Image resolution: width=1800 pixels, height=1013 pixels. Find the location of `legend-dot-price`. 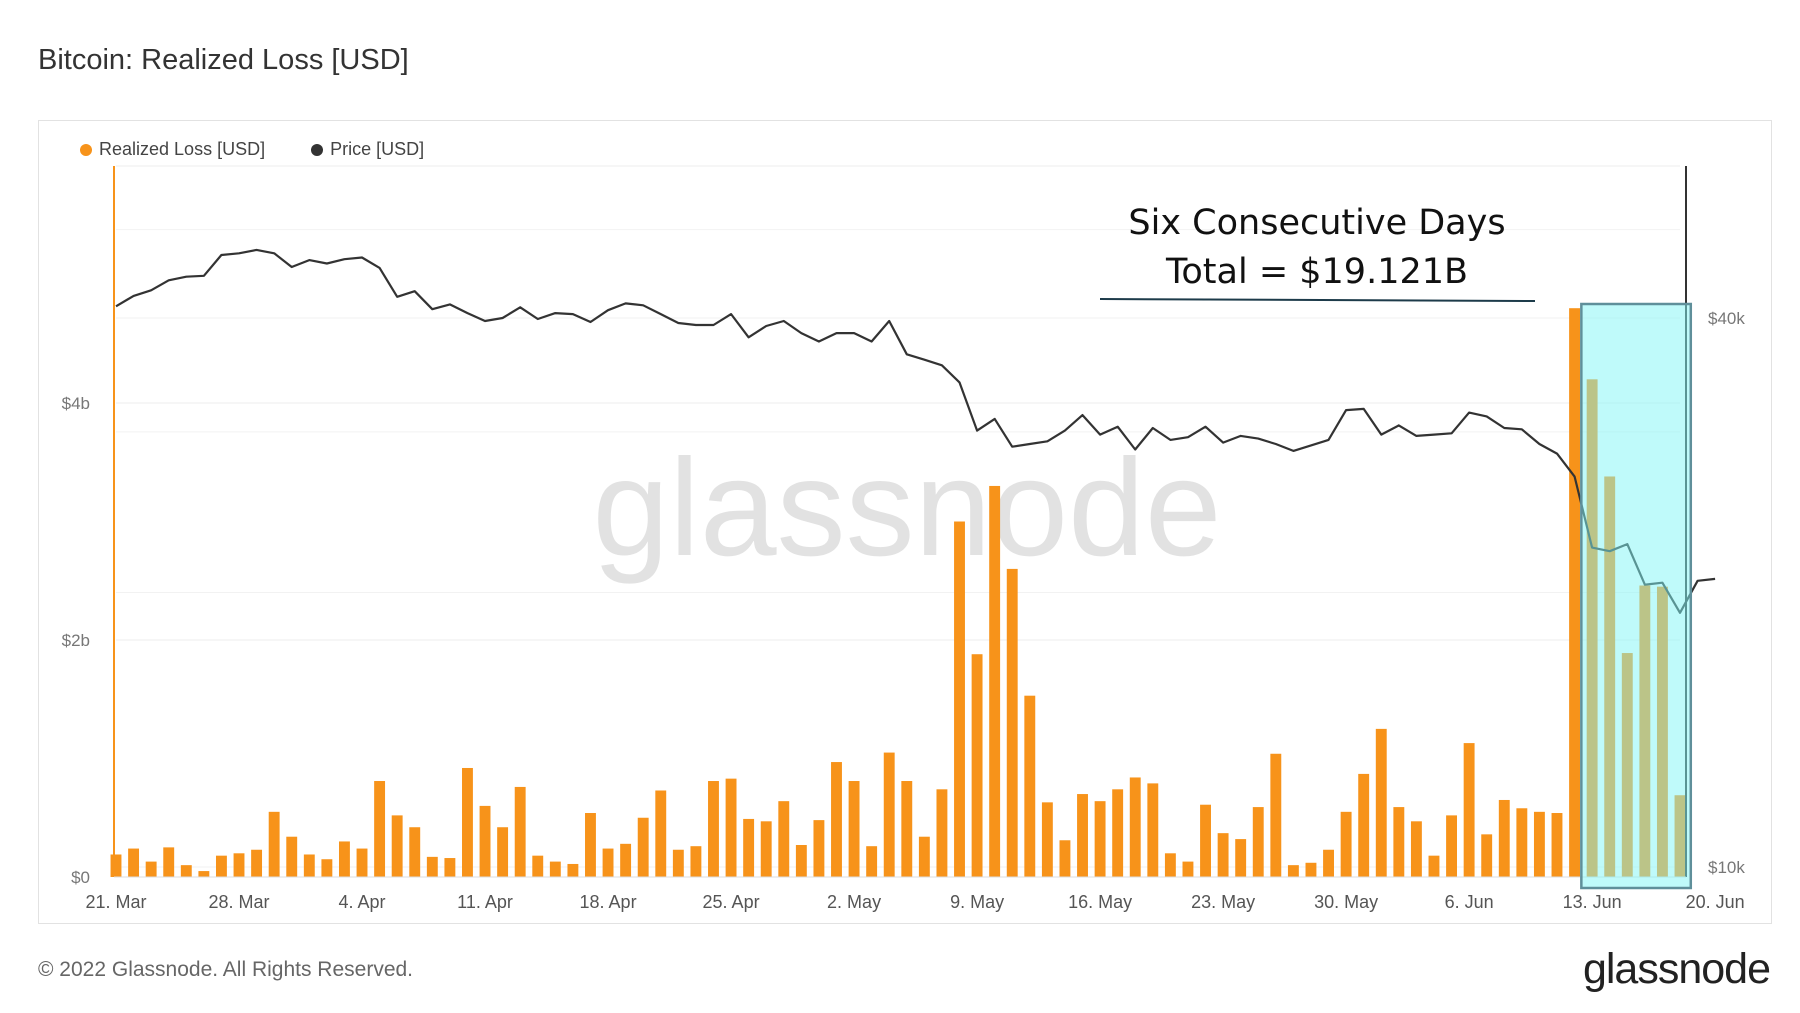

legend-dot-price is located at coordinates (317, 149).